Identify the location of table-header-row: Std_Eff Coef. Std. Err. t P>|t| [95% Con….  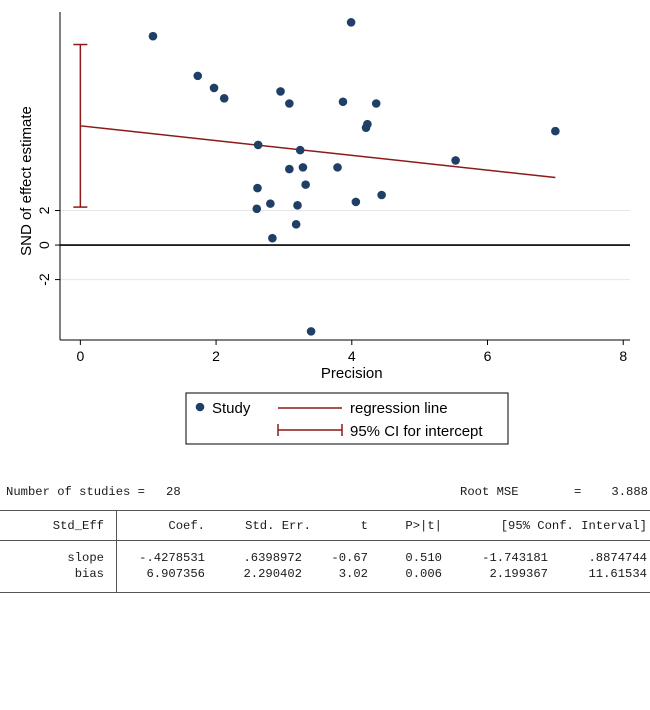
(325, 526).